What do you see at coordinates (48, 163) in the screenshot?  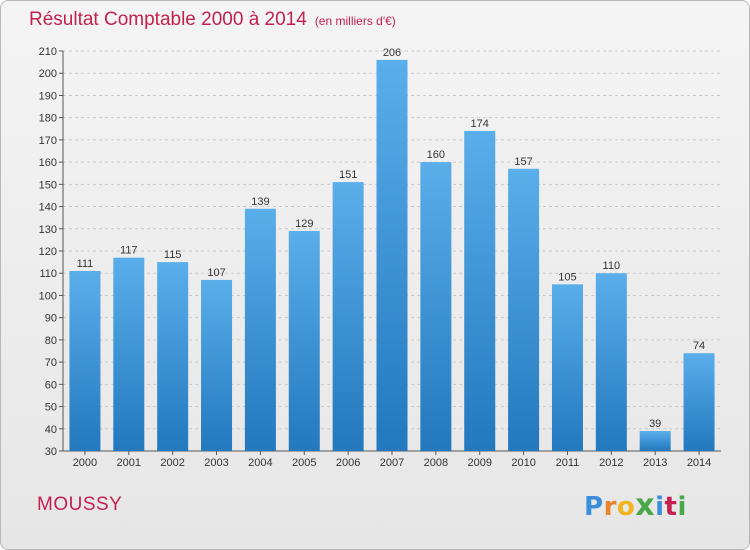 I see `y-tick-label: 160` at bounding box center [48, 163].